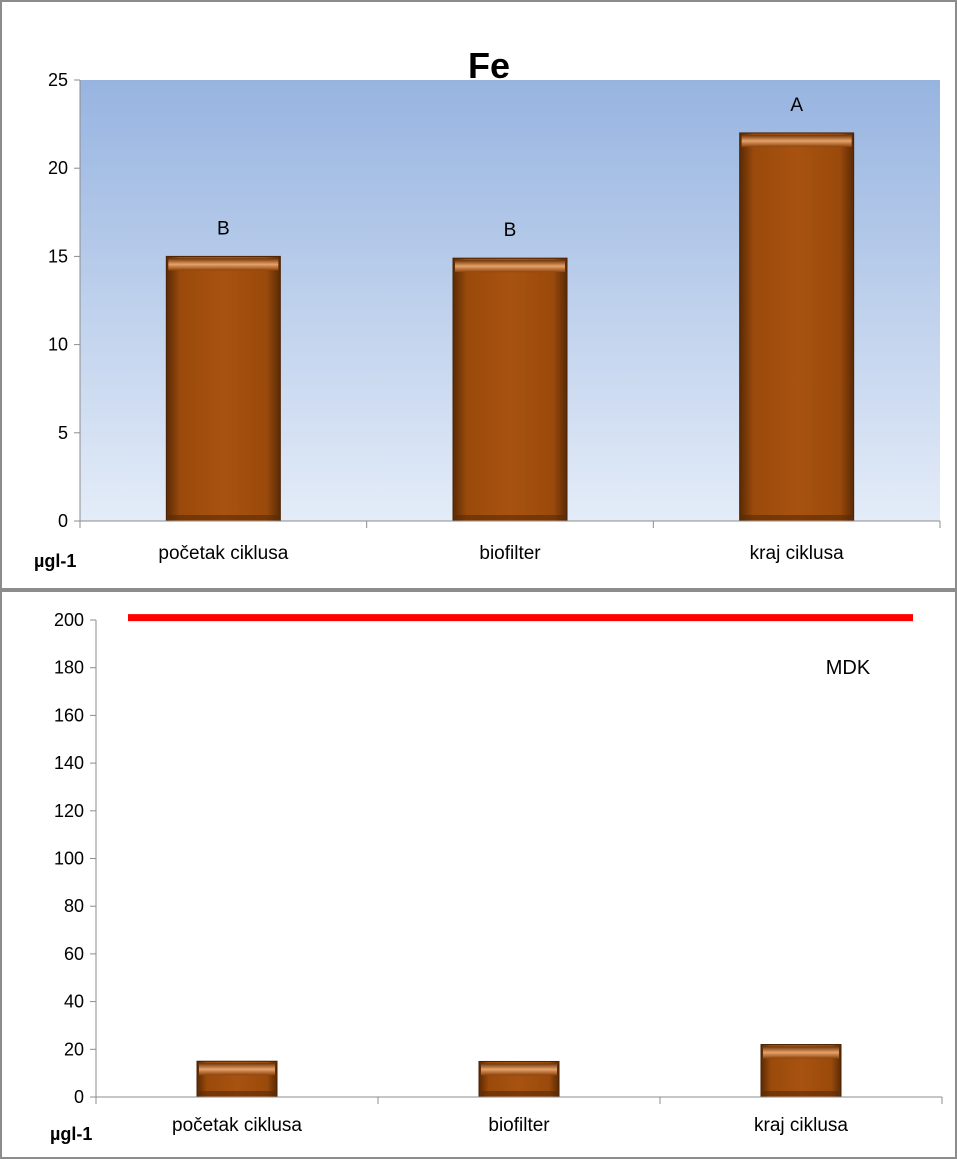  What do you see at coordinates (58, 345) in the screenshot?
I see `y-tick-label: 10` at bounding box center [58, 345].